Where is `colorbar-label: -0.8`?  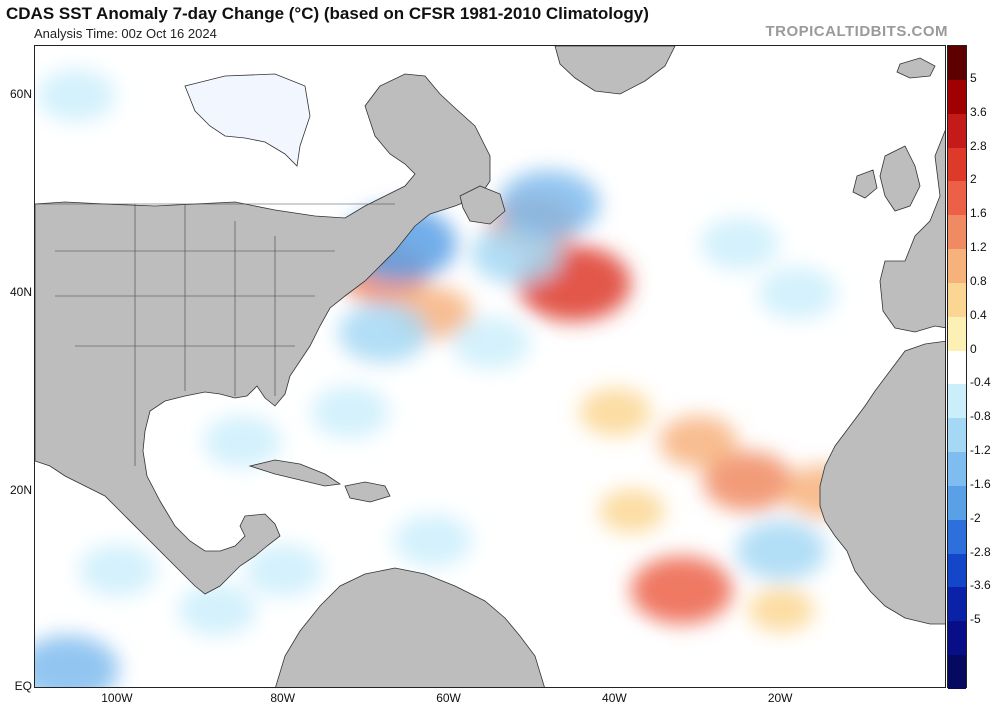 colorbar-label: -0.8 is located at coordinates (980, 416).